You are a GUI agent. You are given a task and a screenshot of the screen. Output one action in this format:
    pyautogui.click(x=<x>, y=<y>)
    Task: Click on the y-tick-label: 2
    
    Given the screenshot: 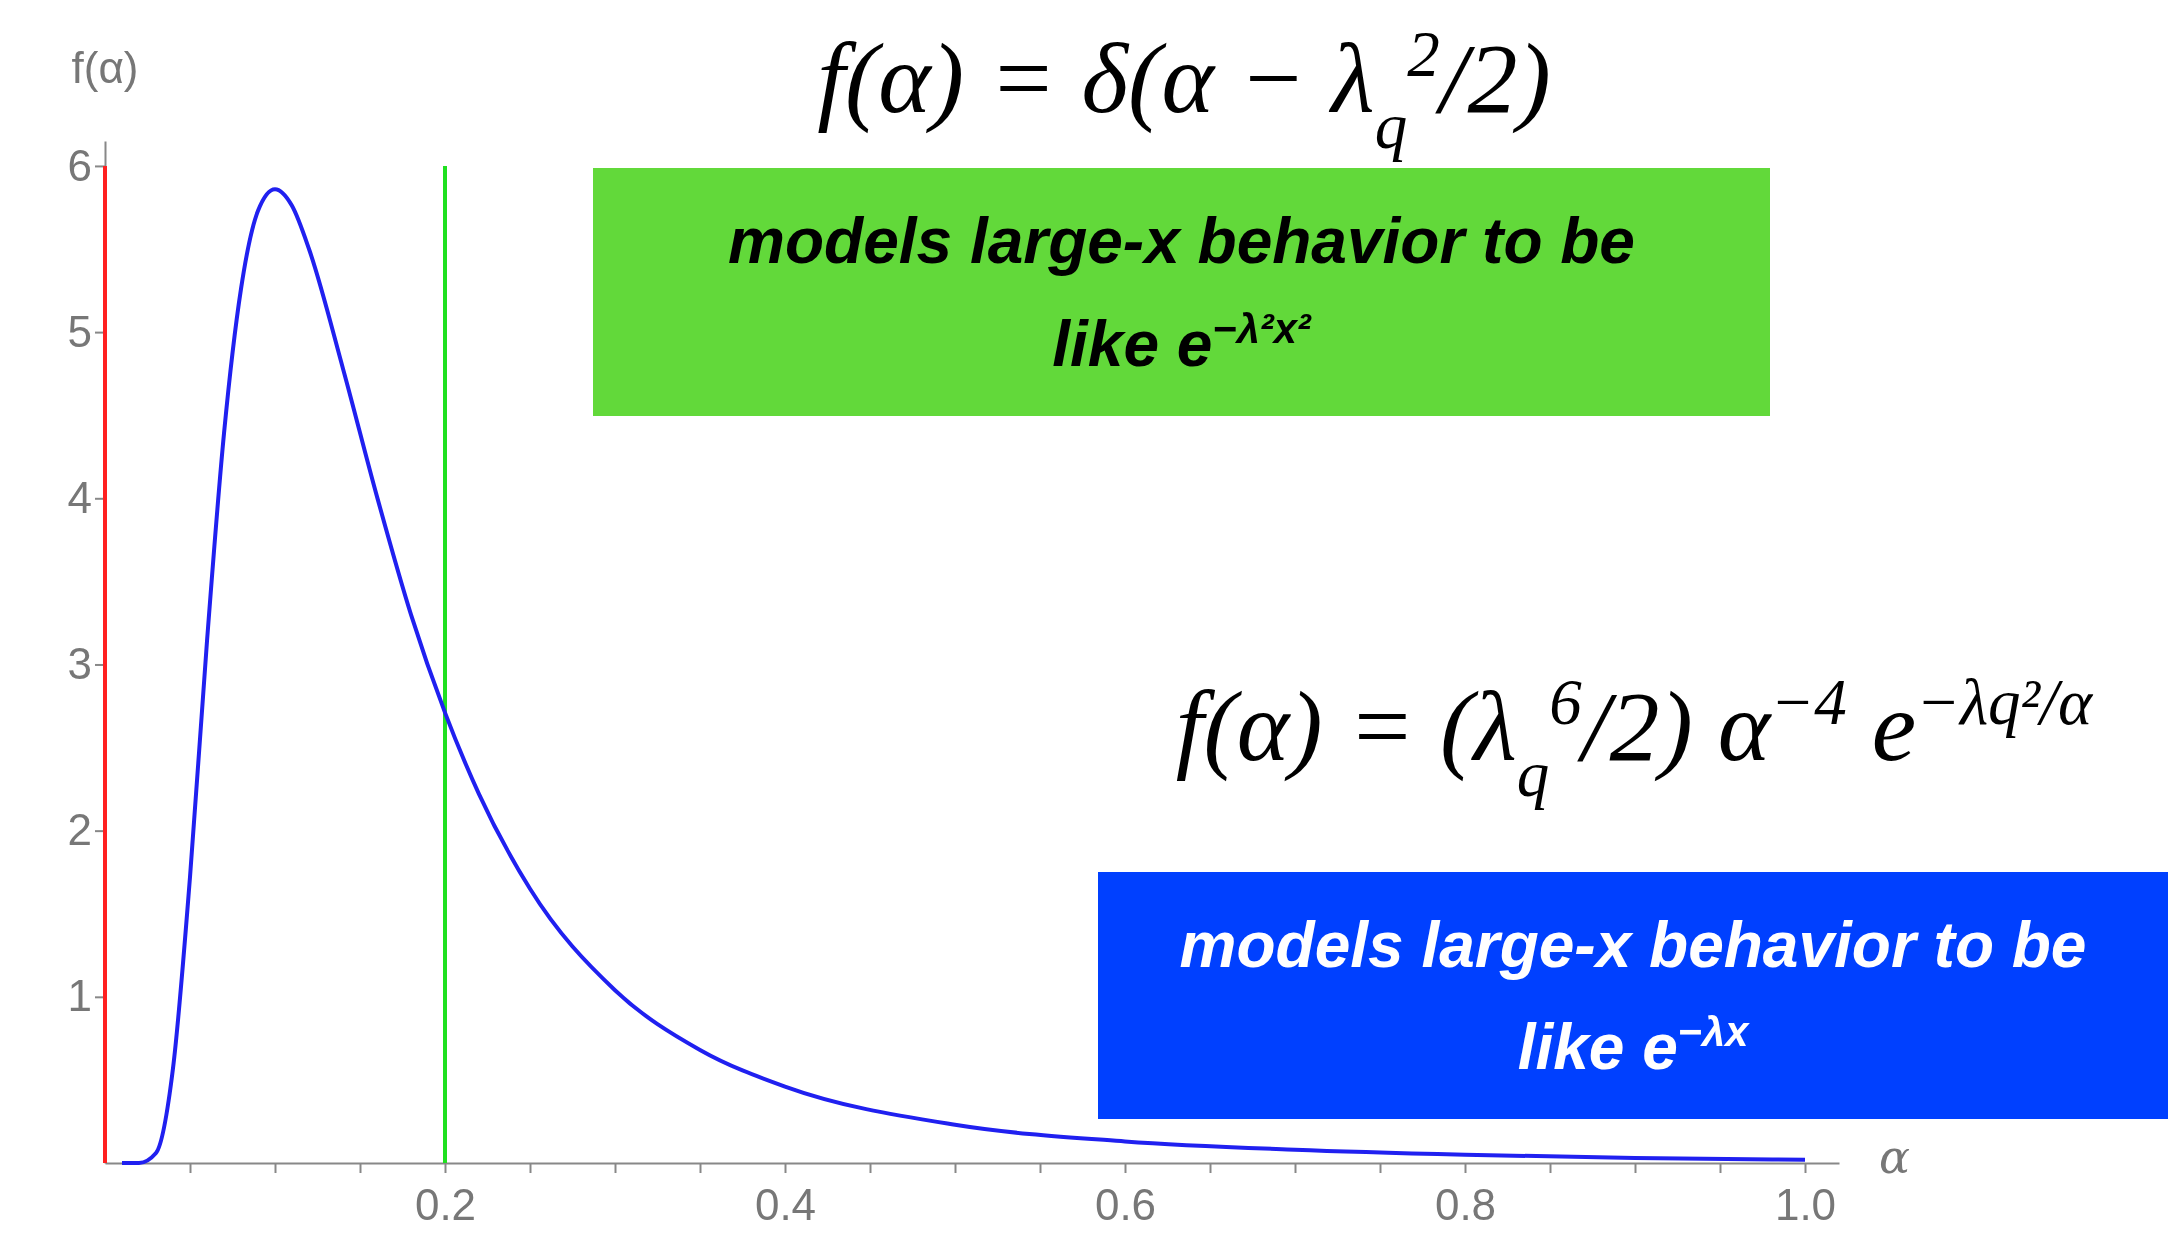 What is the action you would take?
    pyautogui.click(x=79, y=830)
    